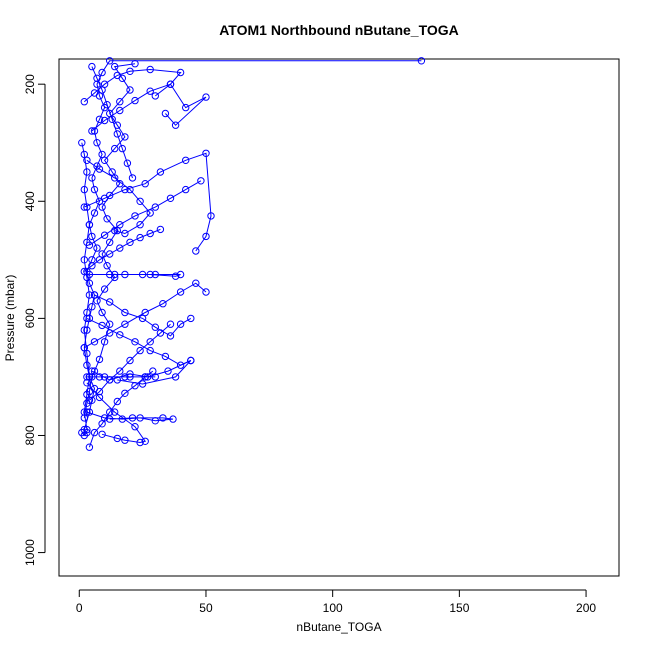 The width and height of the screenshot is (650, 650). What do you see at coordinates (30, 318) in the screenshot?
I see `y-tick-label: 600` at bounding box center [30, 318].